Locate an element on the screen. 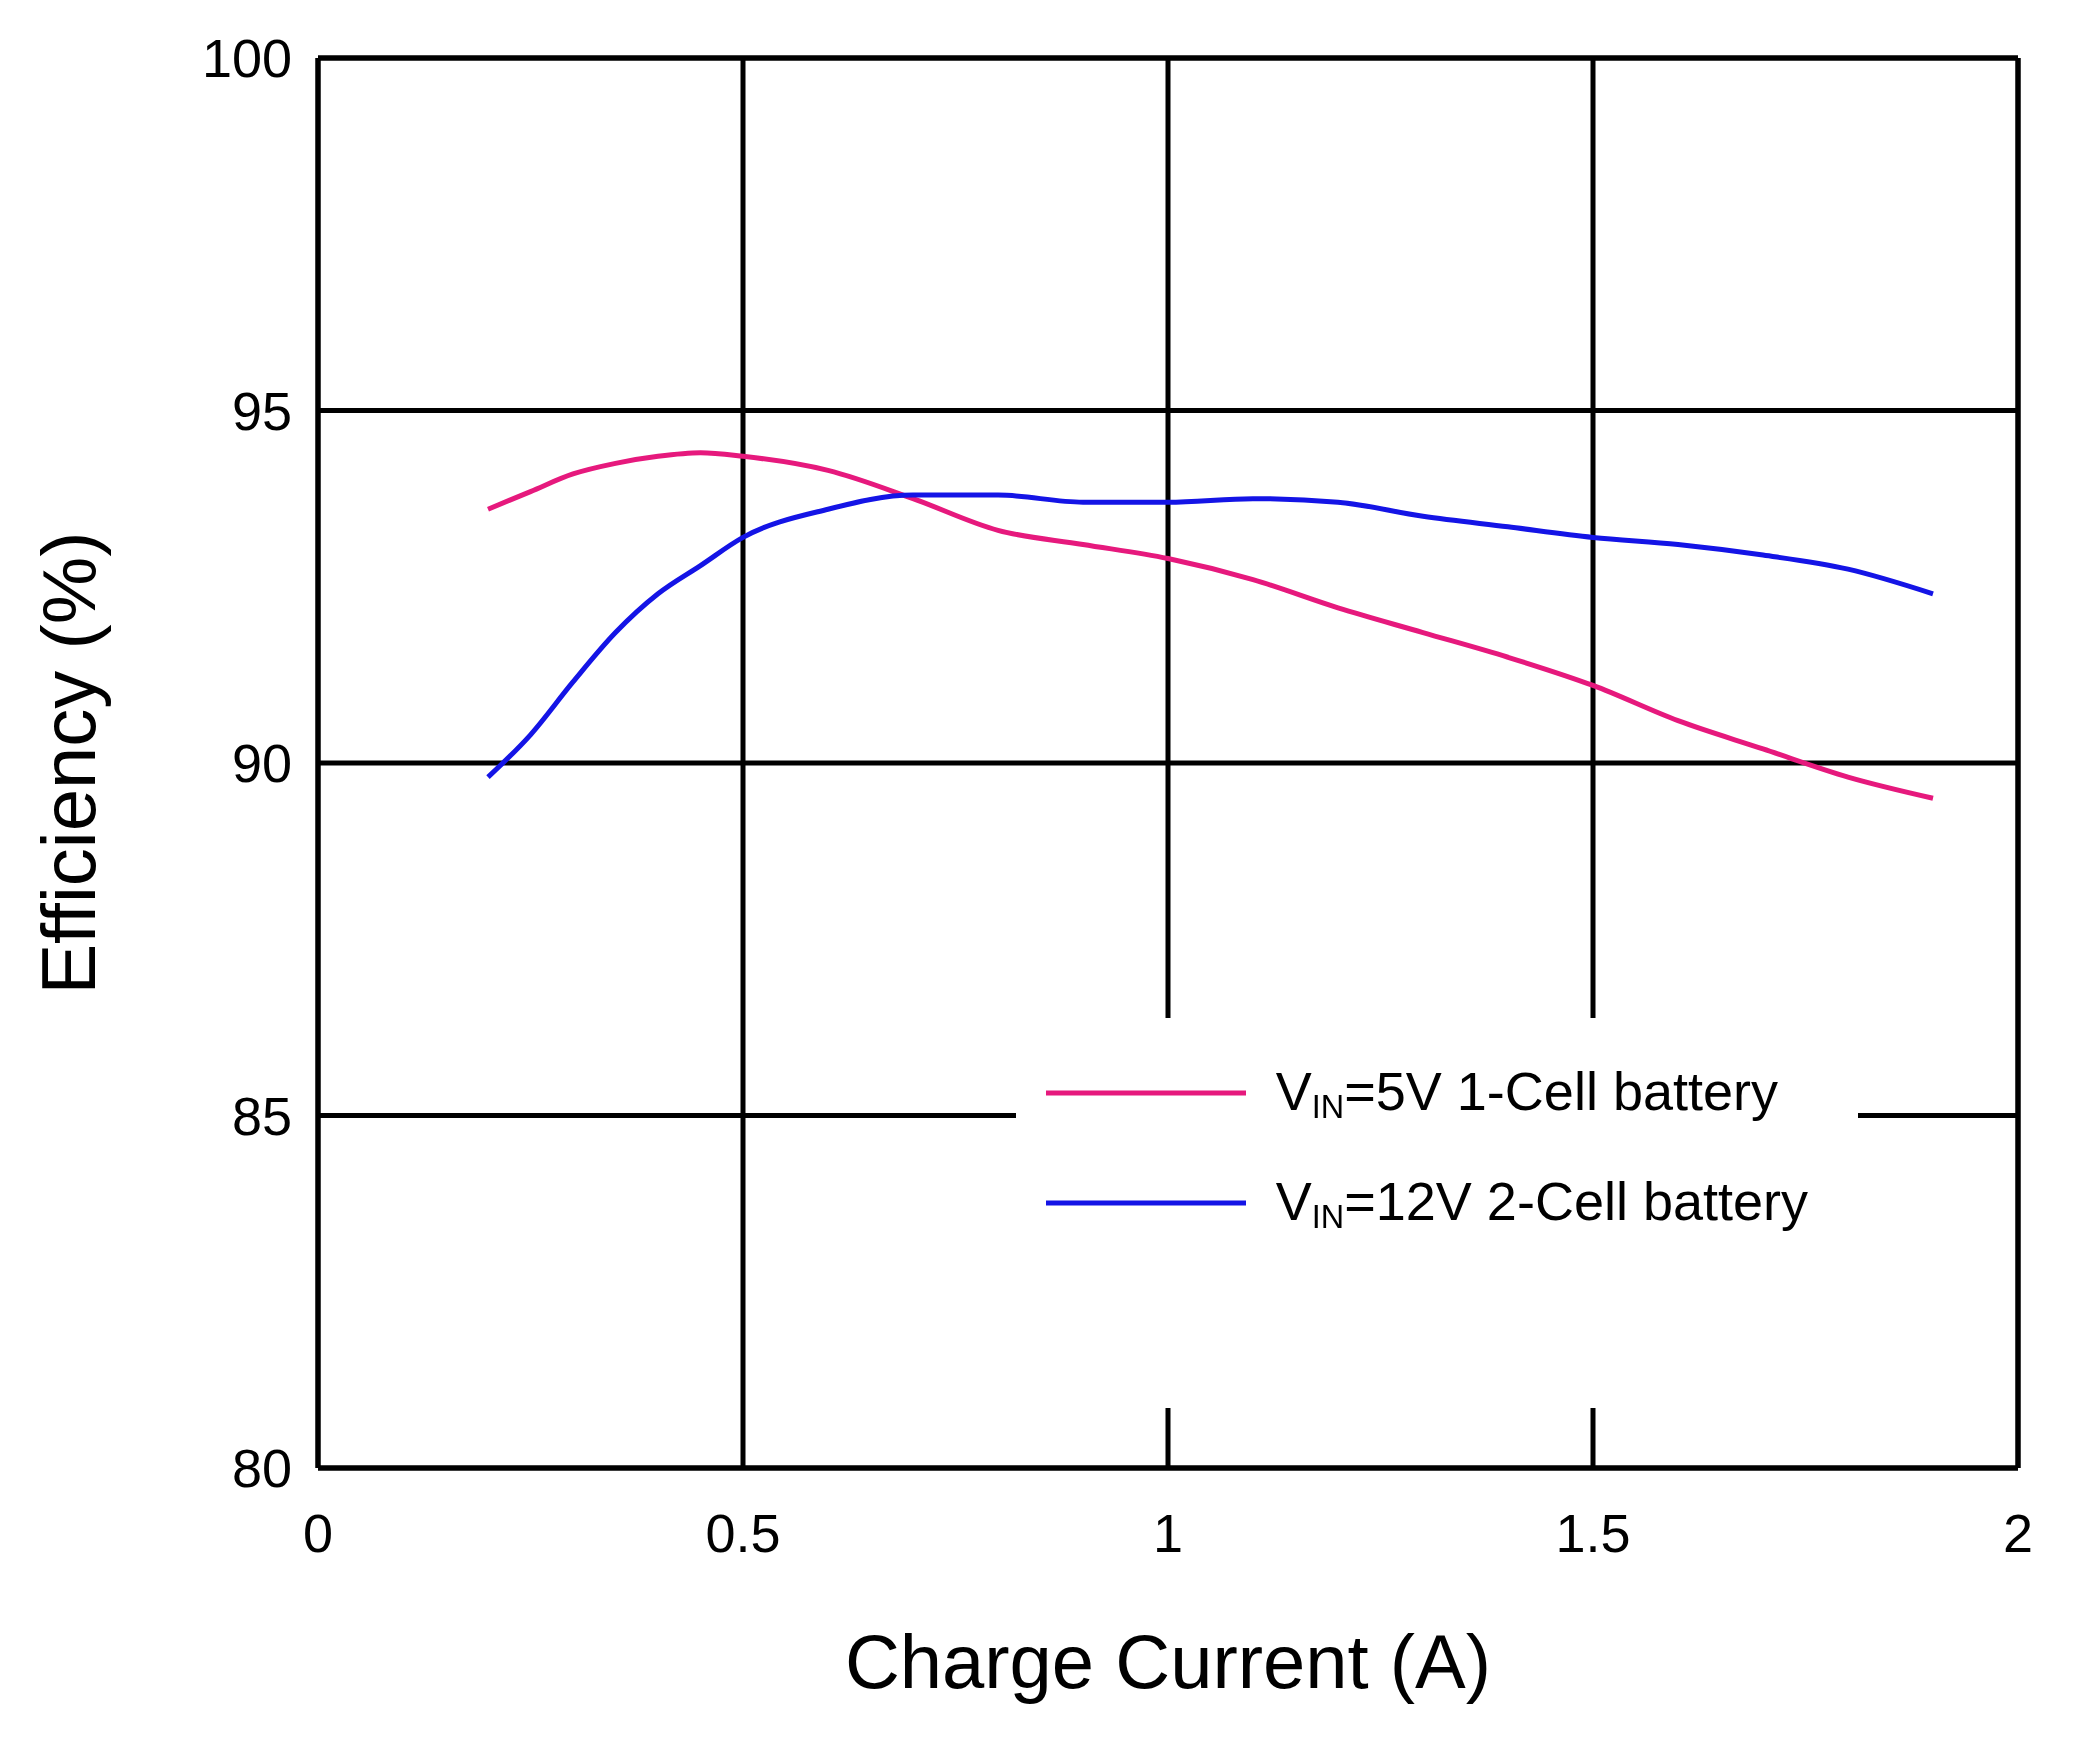  x-axis-title: Charge Current (A) is located at coordinates (1168, 1661).